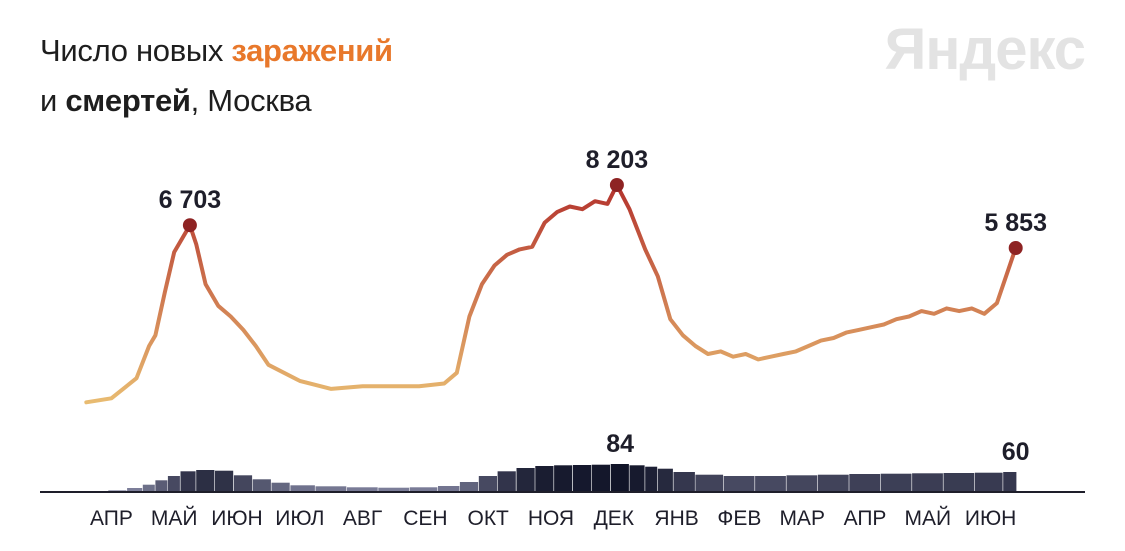 The height and width of the screenshot is (551, 1125). I want to click on chart-title: Число новых заражений и смертей, Москва, so click(216, 76).